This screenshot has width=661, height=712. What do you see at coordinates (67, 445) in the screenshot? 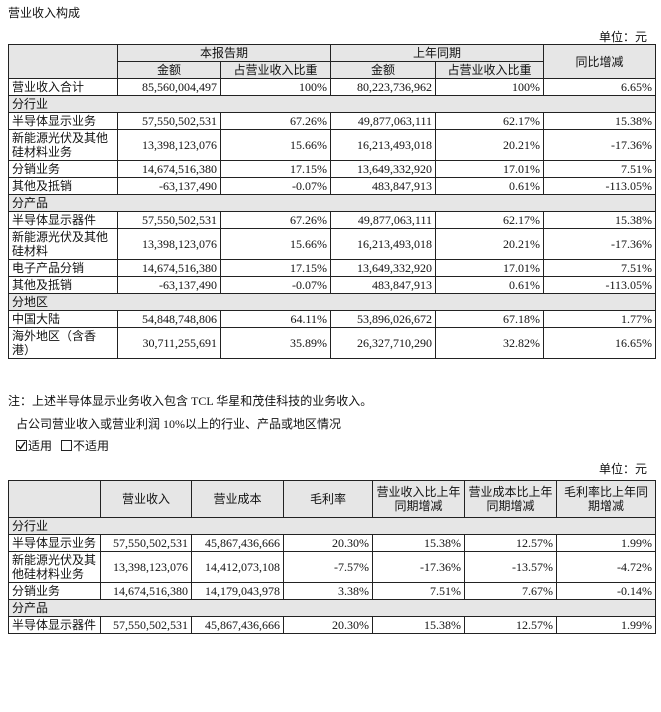
I see `checkbox` at bounding box center [67, 445].